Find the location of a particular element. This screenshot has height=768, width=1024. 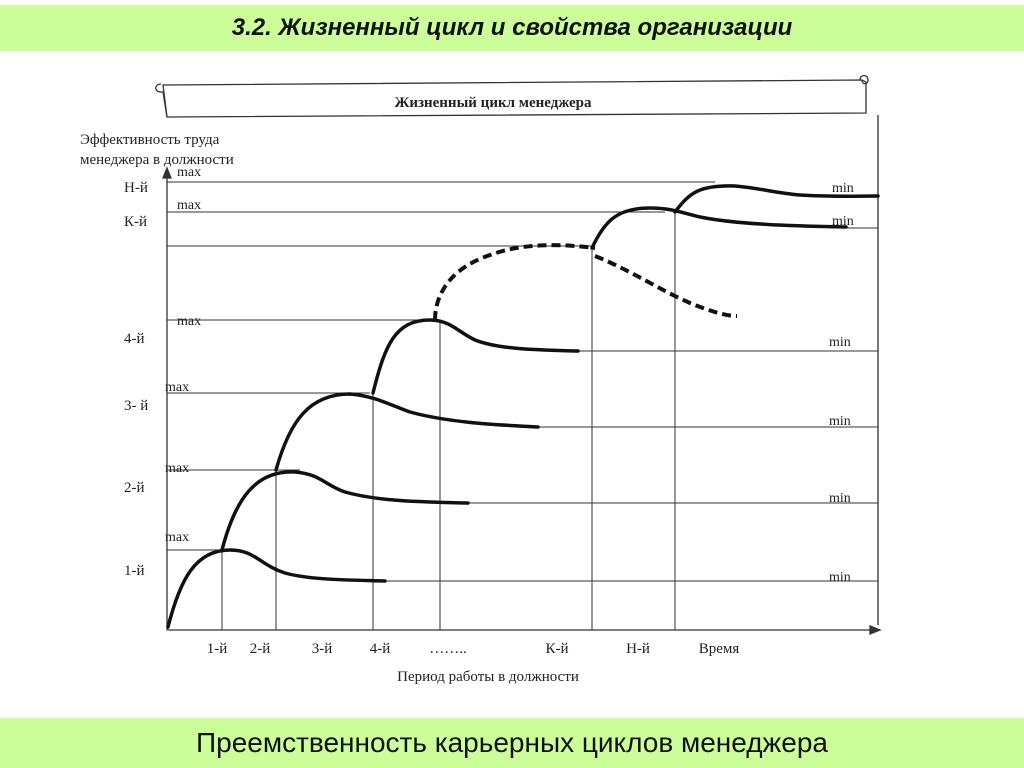

x-axis-label: Период работы в должности is located at coordinates (488, 677).